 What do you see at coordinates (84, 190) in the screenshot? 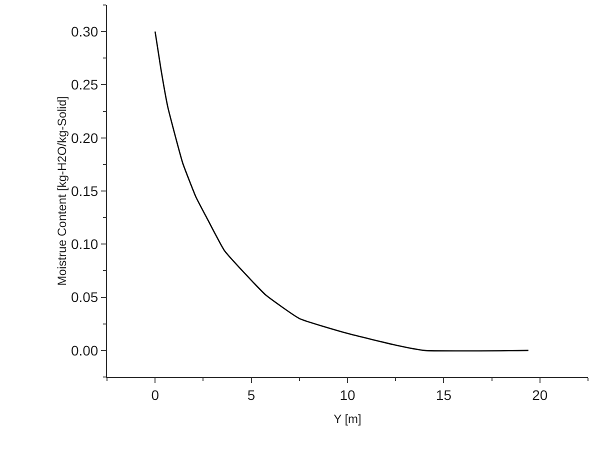
I see `y-tick-label: 0.15` at bounding box center [84, 190].